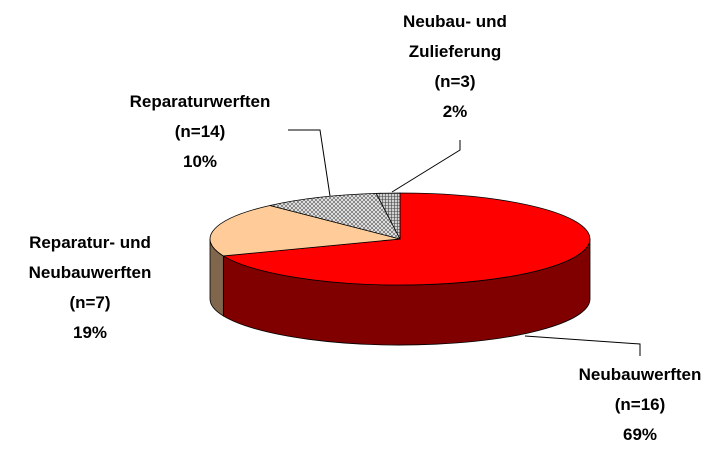  What do you see at coordinates (200, 101) in the screenshot?
I see `category-label: Reparaturwerften` at bounding box center [200, 101].